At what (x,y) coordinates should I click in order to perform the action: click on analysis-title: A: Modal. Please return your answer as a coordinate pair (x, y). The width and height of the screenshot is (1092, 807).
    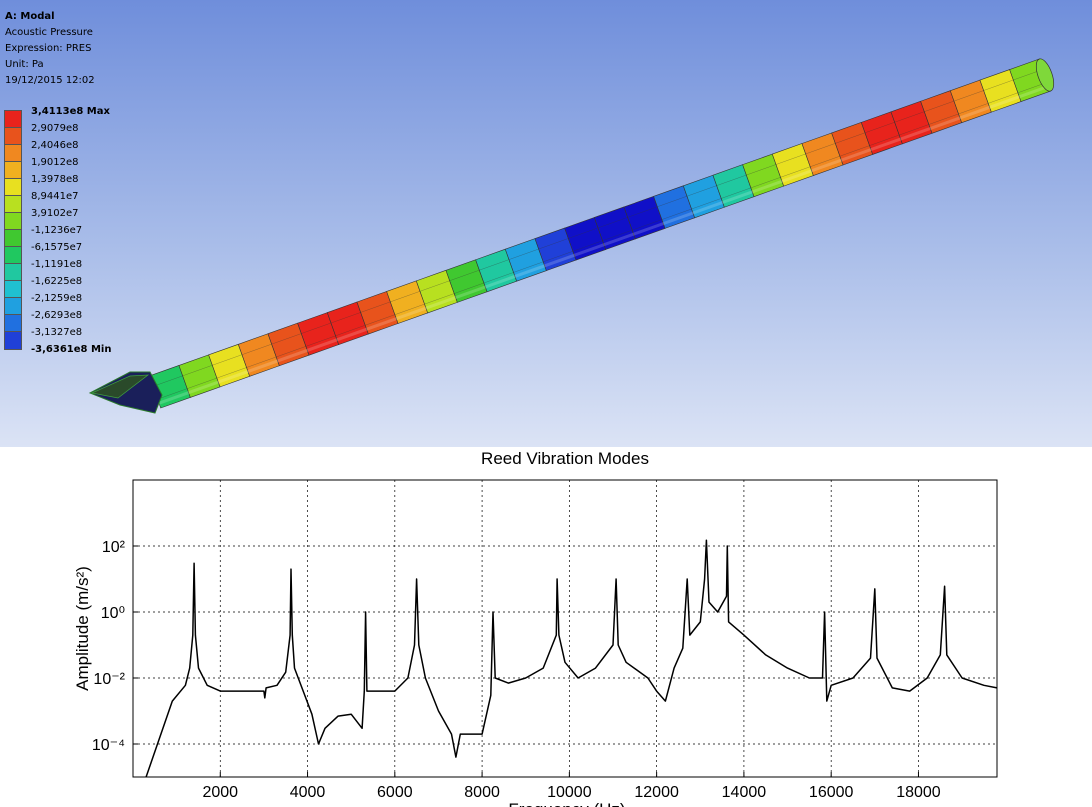
    Looking at the image, I should click on (30, 16).